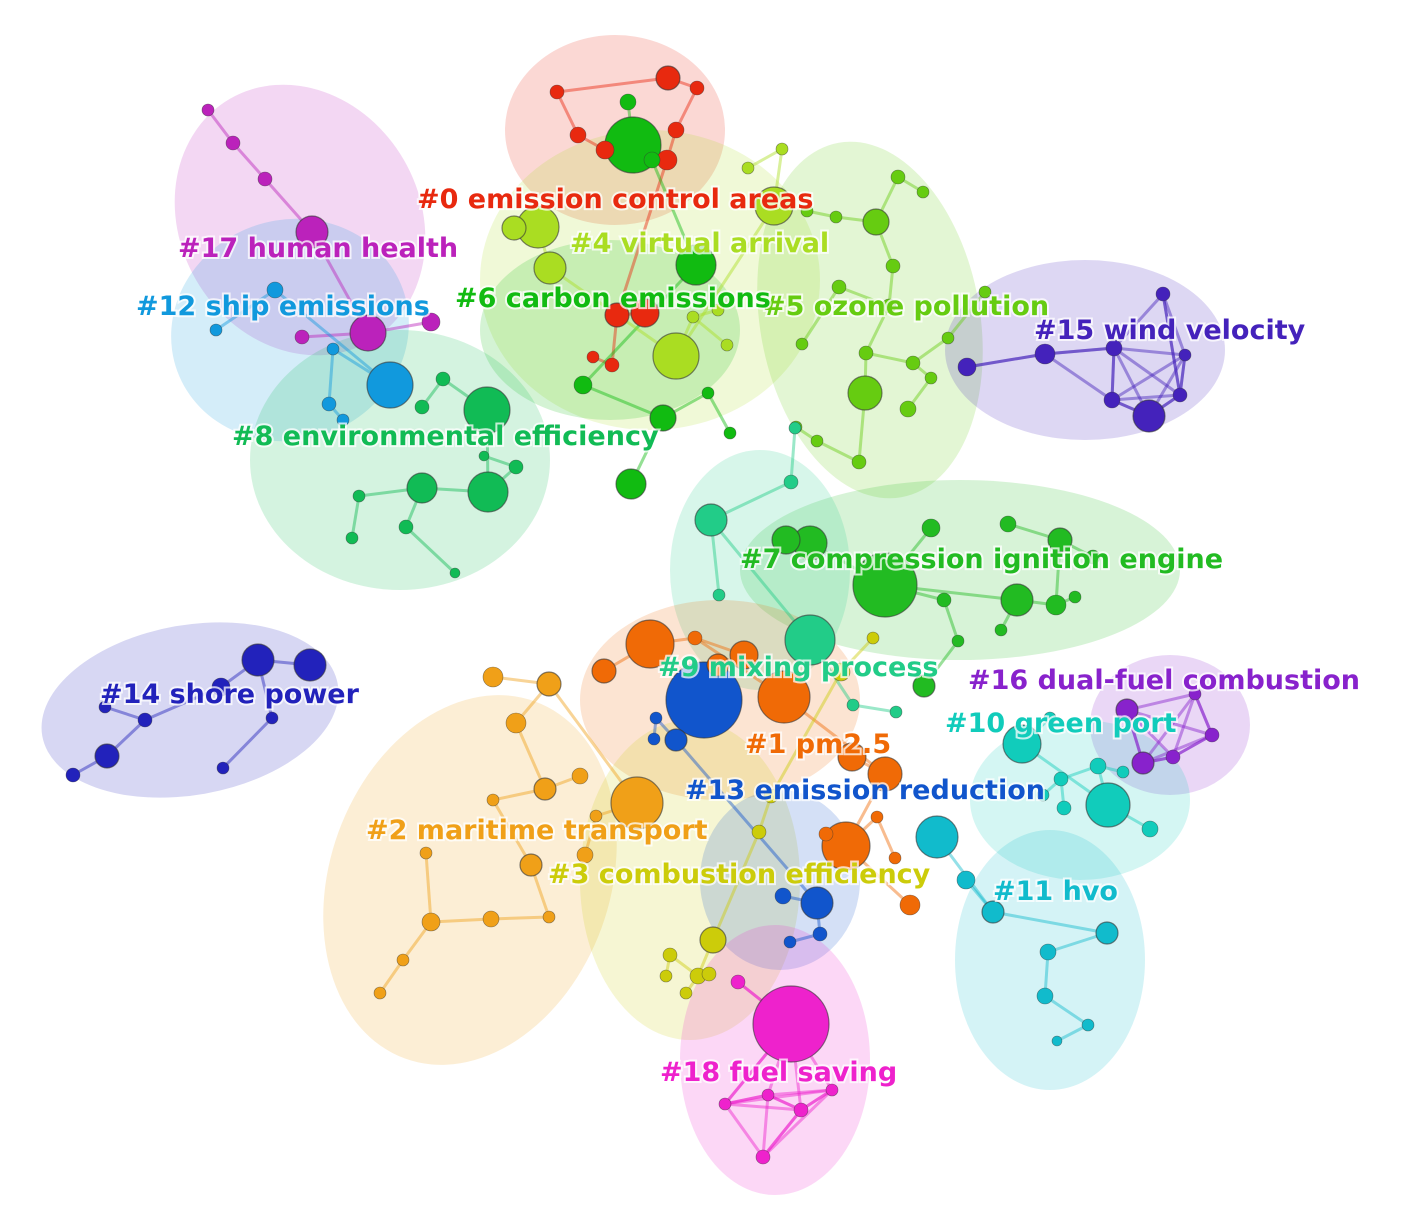 The width and height of the screenshot is (1411, 1215). I want to click on cluster-label-8: #8 environmental efficiency, so click(445, 436).